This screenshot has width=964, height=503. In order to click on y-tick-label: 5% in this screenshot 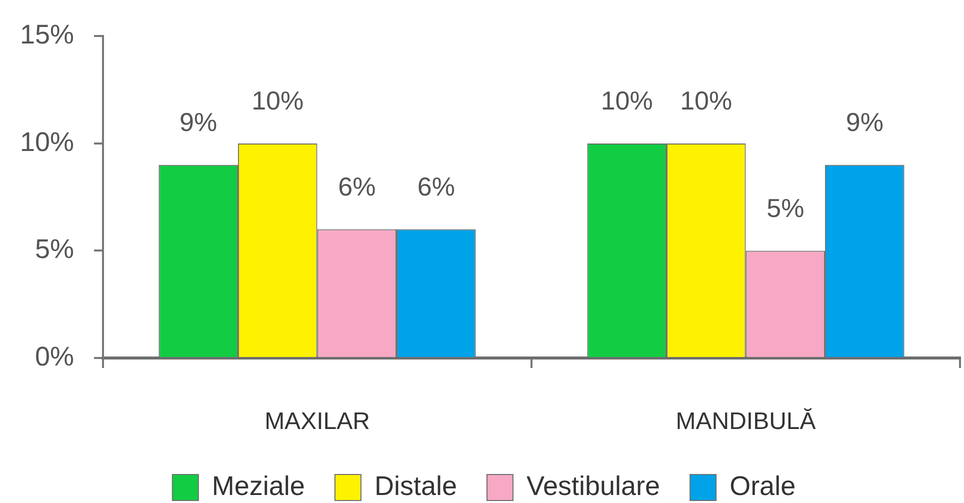, I will do `click(54, 249)`.